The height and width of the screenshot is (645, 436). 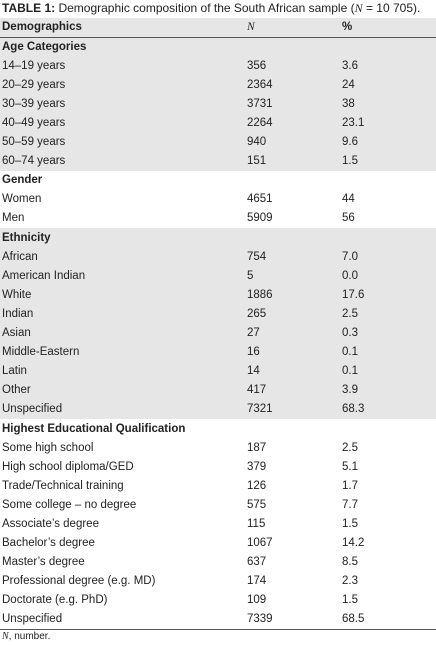 What do you see at coordinates (69, 504) in the screenshot?
I see `cell: Some college – no degree` at bounding box center [69, 504].